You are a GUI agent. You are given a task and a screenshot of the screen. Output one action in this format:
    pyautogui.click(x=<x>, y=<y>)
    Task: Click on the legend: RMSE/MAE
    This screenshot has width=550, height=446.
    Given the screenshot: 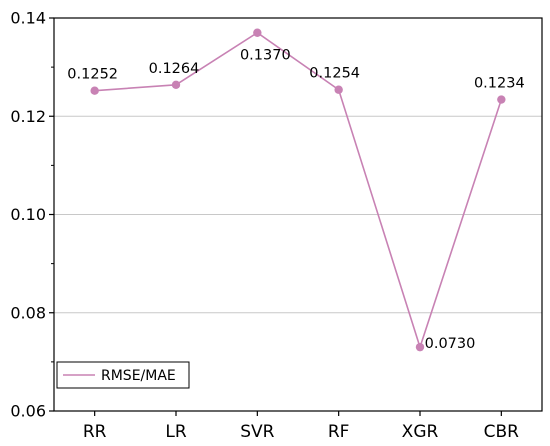 What is the action you would take?
    pyautogui.click(x=123, y=375)
    